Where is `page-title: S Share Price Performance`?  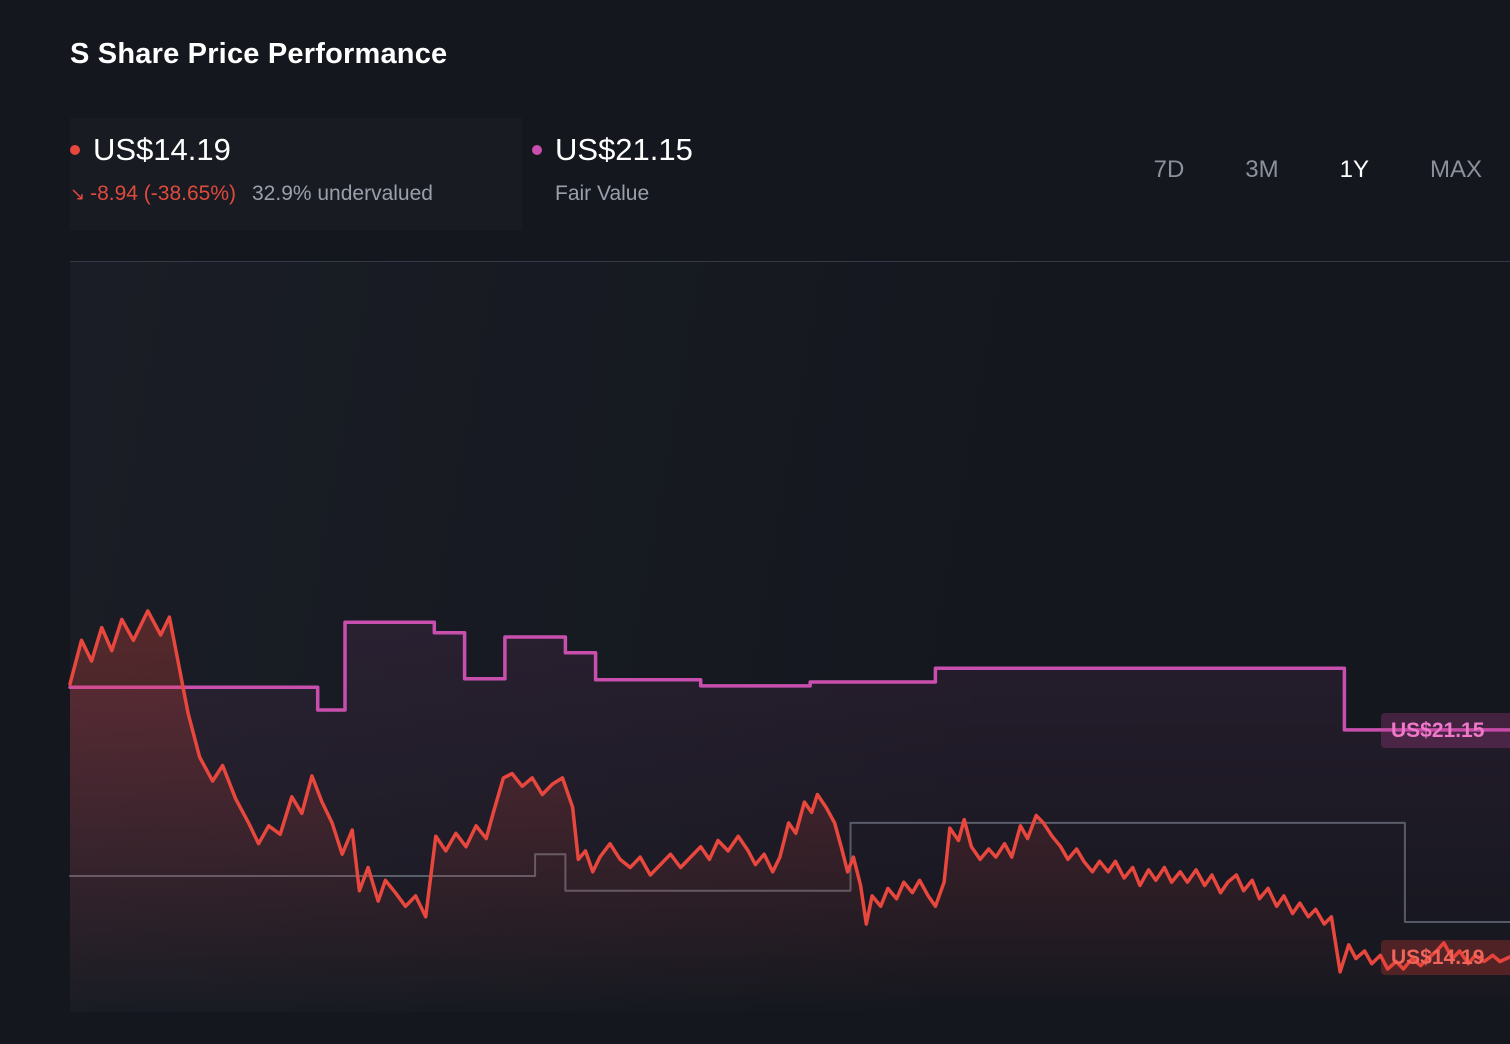
page-title: S Share Price Performance is located at coordinates (259, 54).